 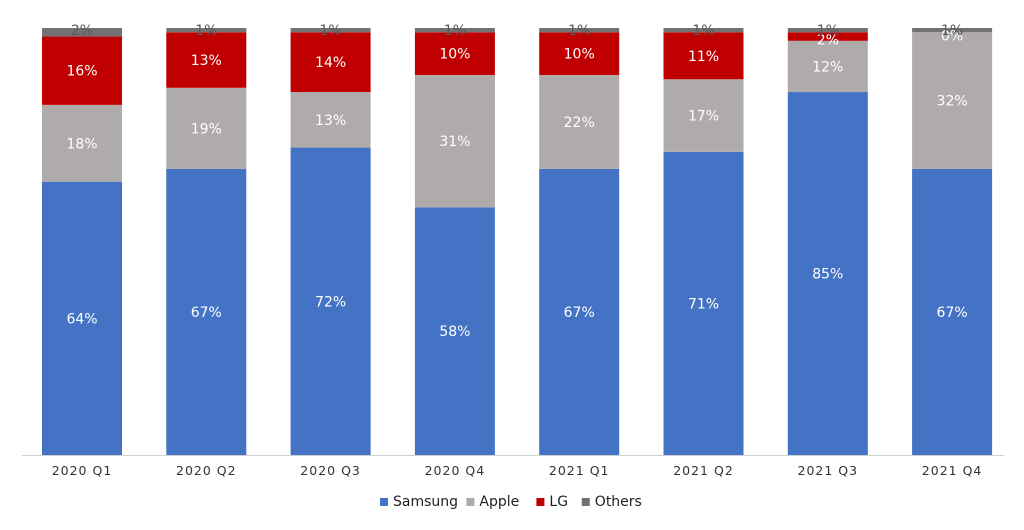 I want to click on legend-item-apple: Apple, so click(x=492, y=502).